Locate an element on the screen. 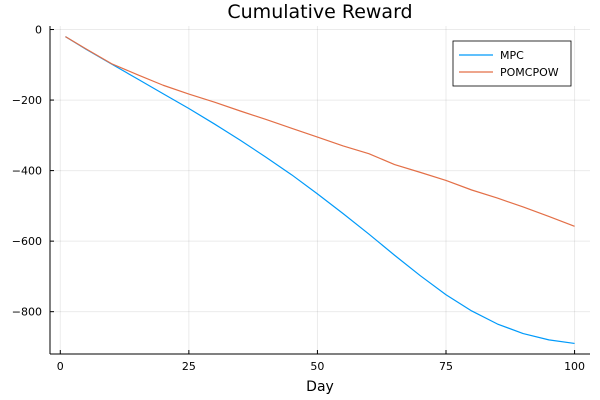 This screenshot has height=400, width=600. y-tick-label: −400 is located at coordinates (27, 171).